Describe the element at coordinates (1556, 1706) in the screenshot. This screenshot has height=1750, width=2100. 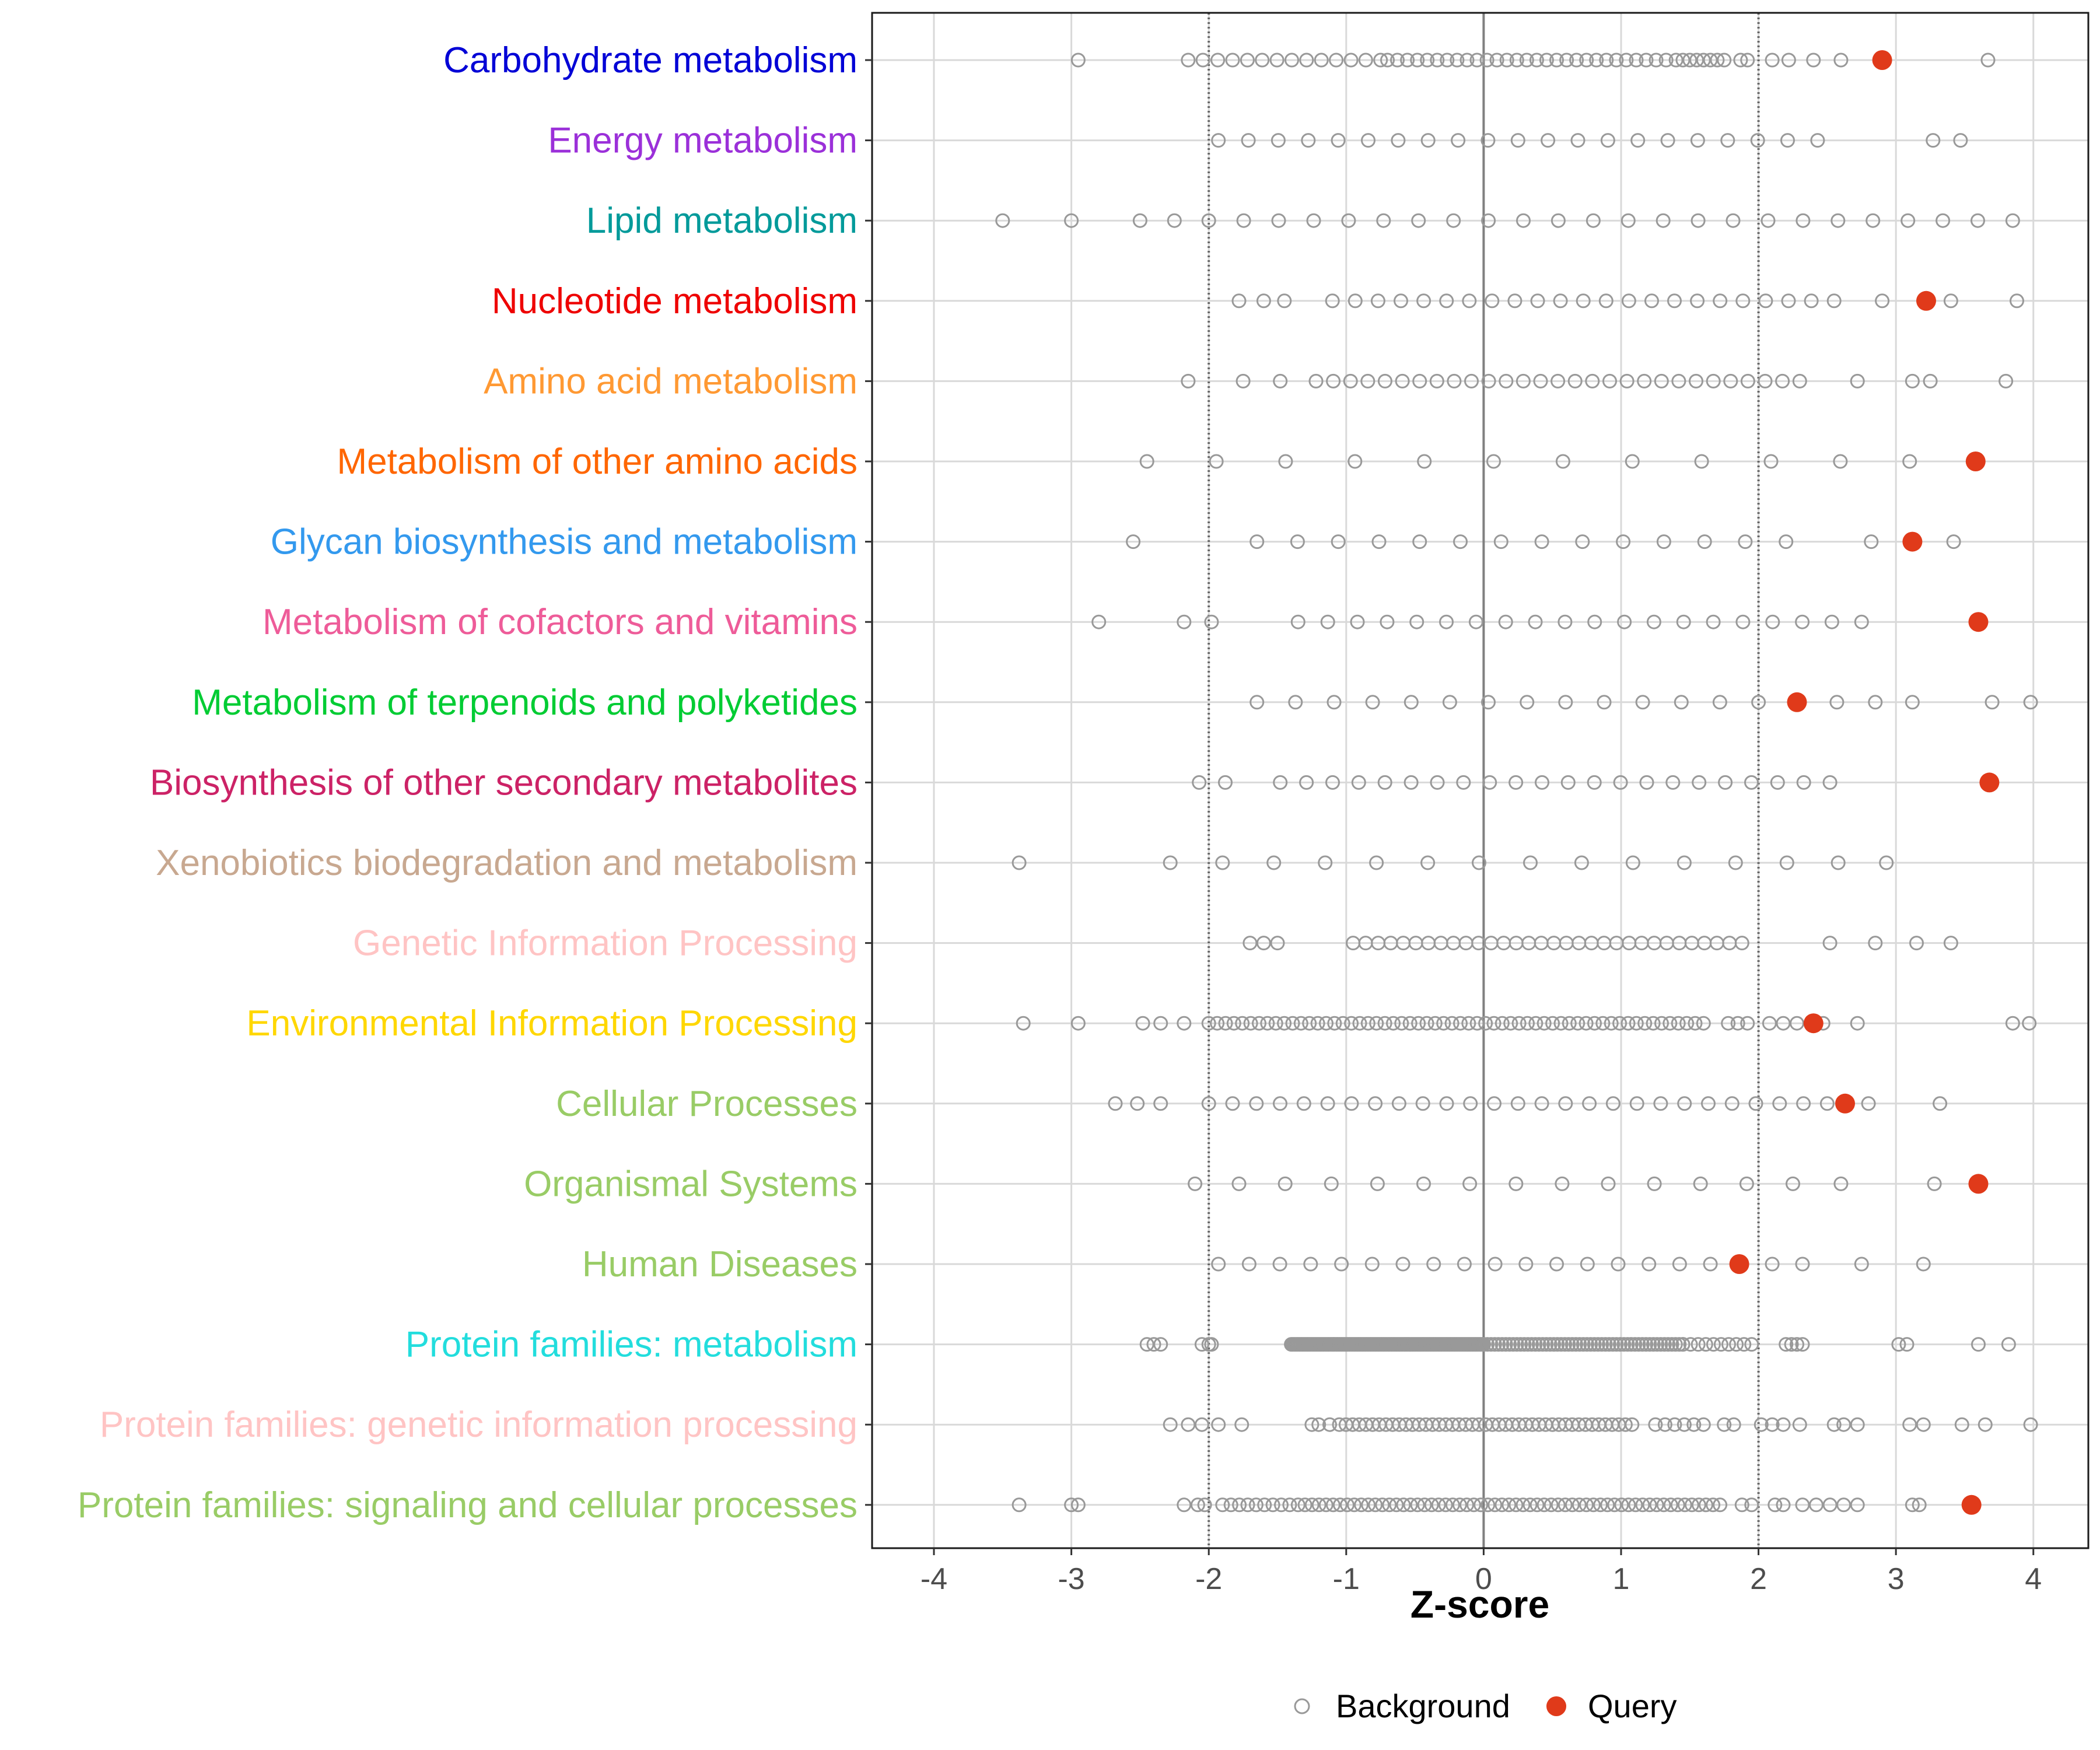
I see `legend-query-marker` at that location.